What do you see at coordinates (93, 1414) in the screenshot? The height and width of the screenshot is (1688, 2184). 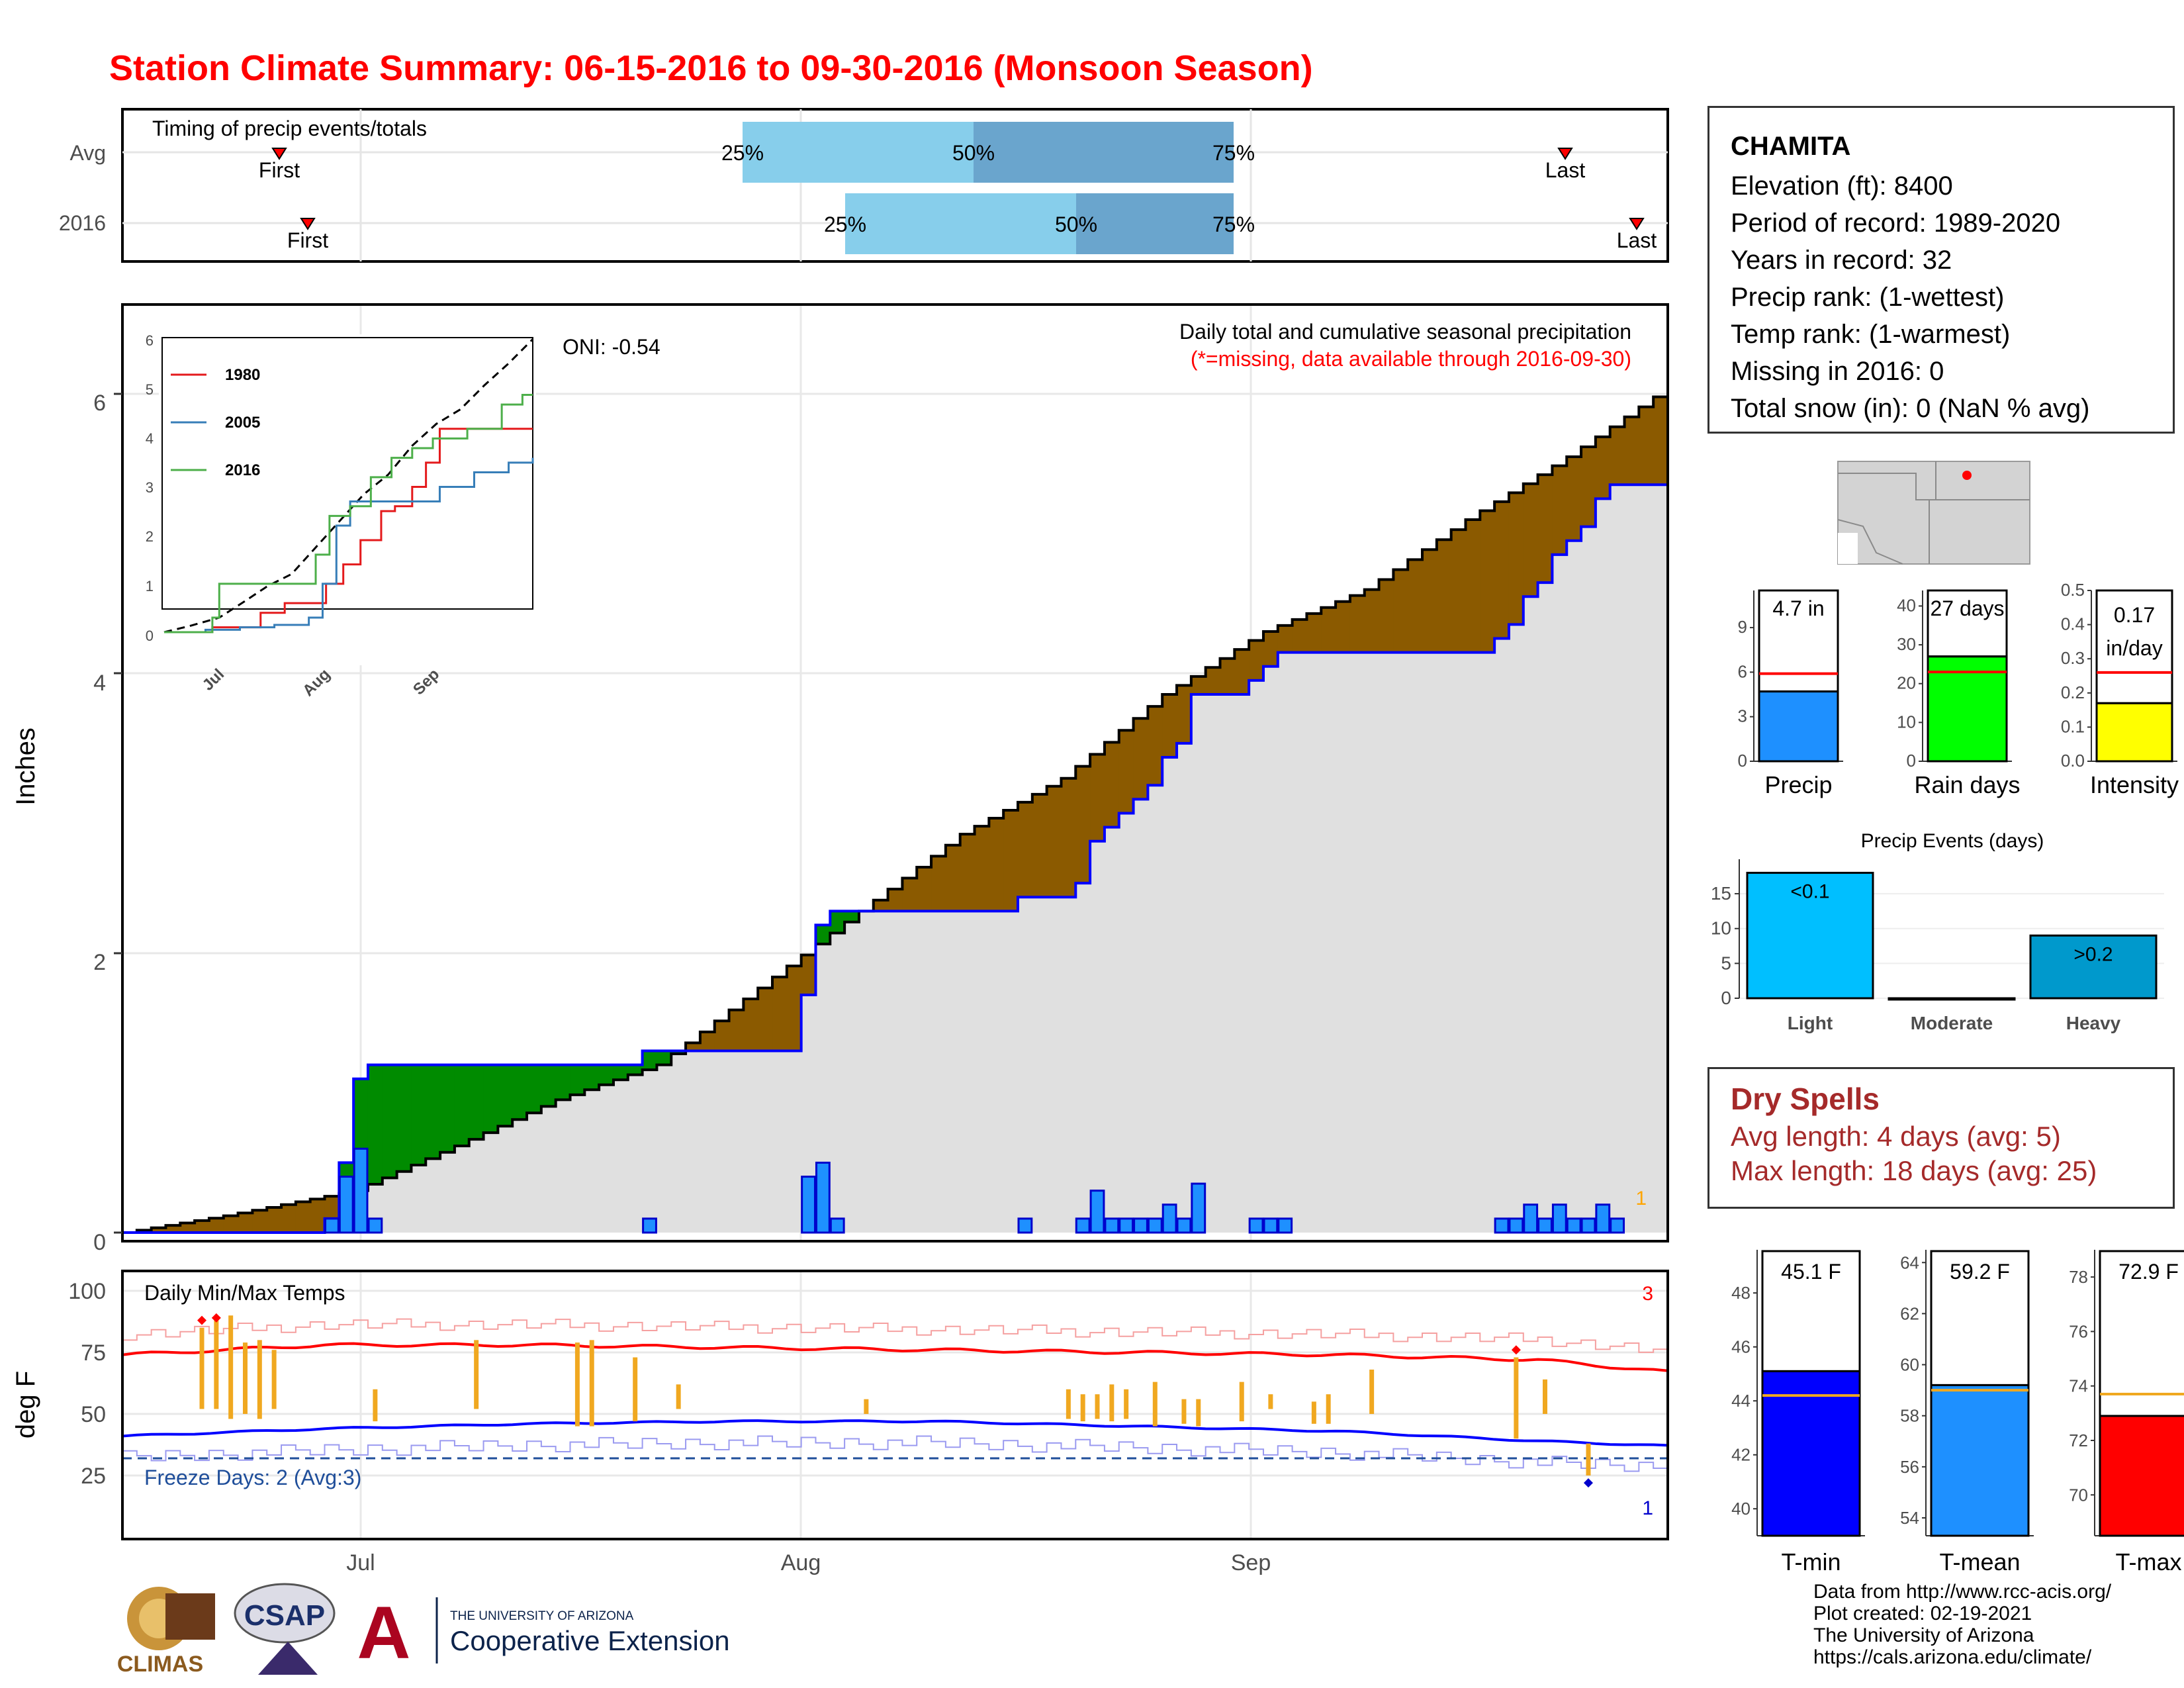 I see `ytick-label: 50` at bounding box center [93, 1414].